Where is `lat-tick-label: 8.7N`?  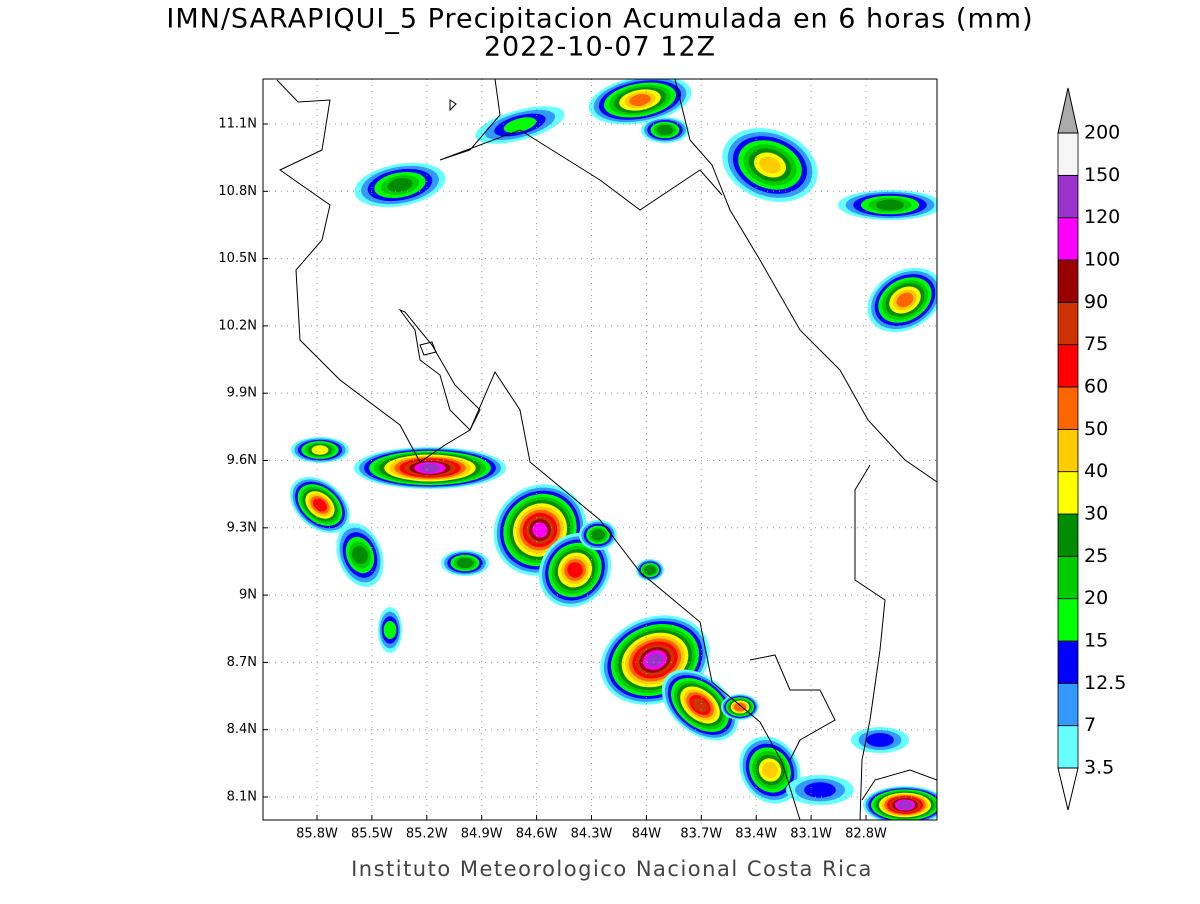 lat-tick-label: 8.7N is located at coordinates (242, 662).